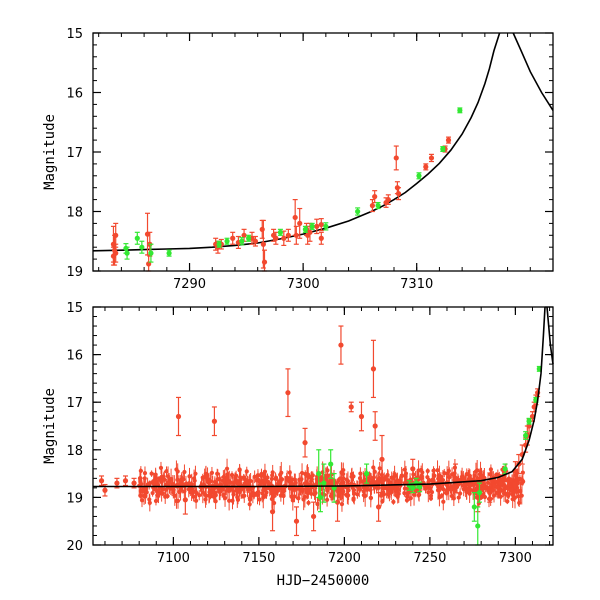 Image resolution: width=600 pixels, height=600 pixels. Describe the element at coordinates (515, 558) in the screenshot. I see `x-tick-label: 7300` at that location.